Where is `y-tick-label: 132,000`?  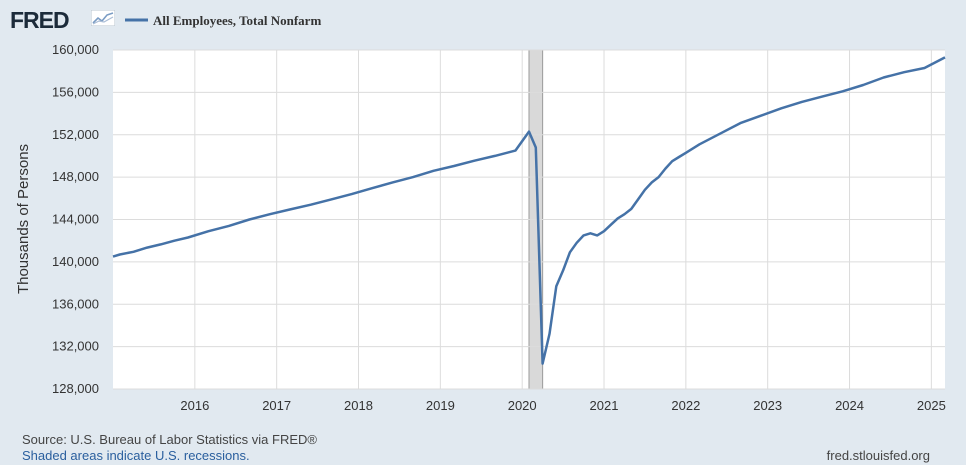 y-tick-label: 132,000 is located at coordinates (75, 346).